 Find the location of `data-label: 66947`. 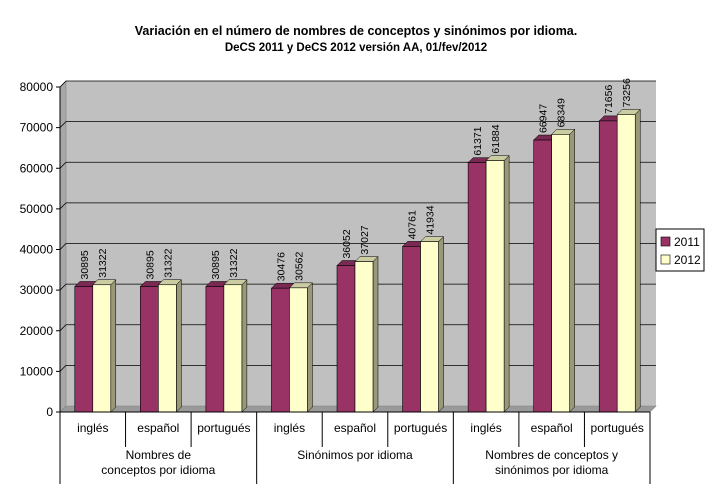

data-label: 66947 is located at coordinates (544, 118).